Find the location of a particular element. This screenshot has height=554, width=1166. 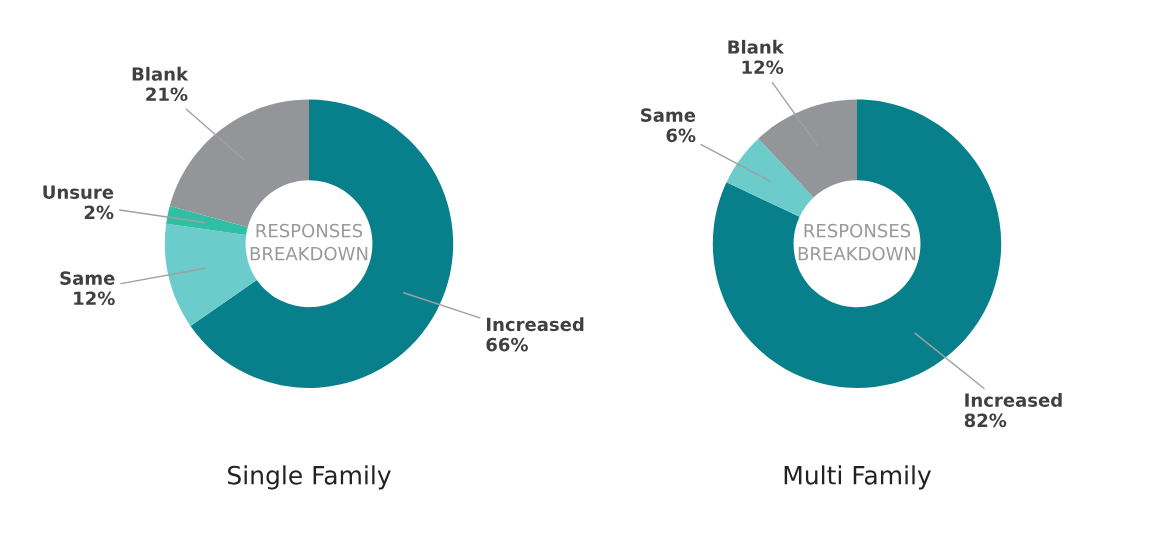

data-label: 82% is located at coordinates (985, 420).